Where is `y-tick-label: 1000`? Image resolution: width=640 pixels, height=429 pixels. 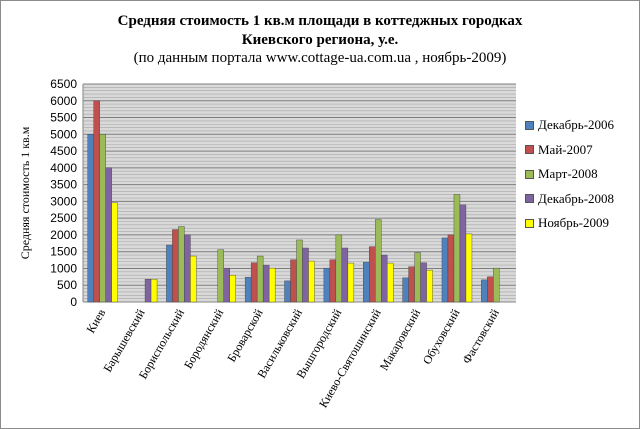
y-tick-label: 1000 is located at coordinates (63, 268).